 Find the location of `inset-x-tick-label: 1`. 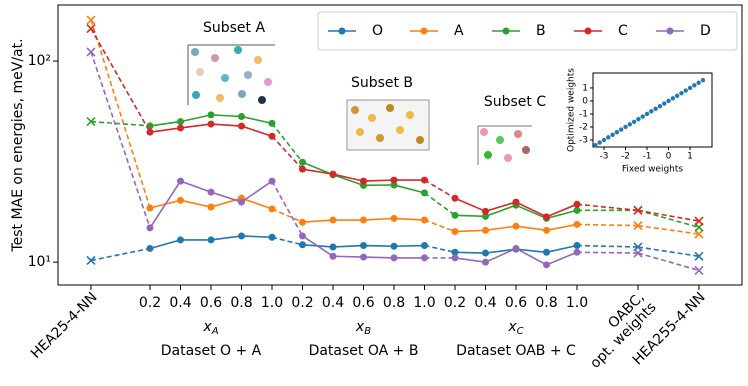

inset-x-tick-label: 1 is located at coordinates (690, 157).